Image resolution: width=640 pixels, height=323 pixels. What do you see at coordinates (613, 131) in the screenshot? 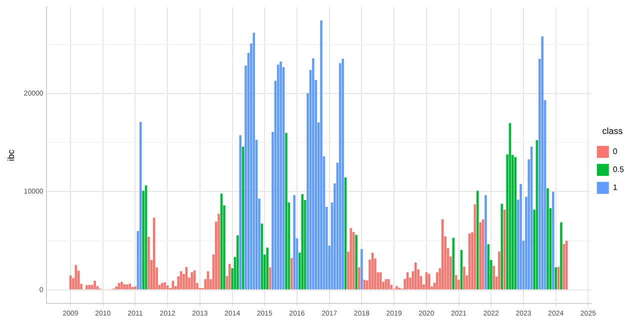
I see `legend-title: class` at bounding box center [613, 131].